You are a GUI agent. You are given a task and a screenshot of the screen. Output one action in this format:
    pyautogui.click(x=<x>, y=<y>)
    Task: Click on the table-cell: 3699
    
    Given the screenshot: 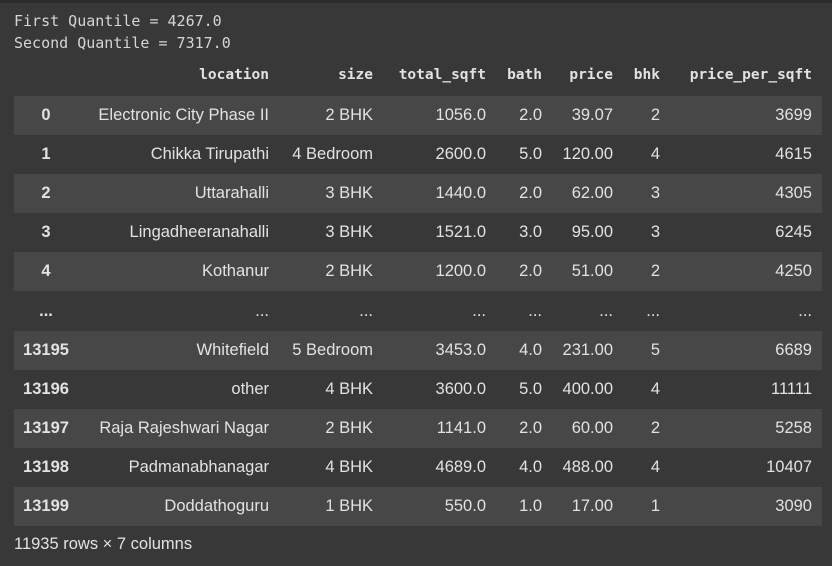 What is the action you would take?
    pyautogui.click(x=793, y=115)
    